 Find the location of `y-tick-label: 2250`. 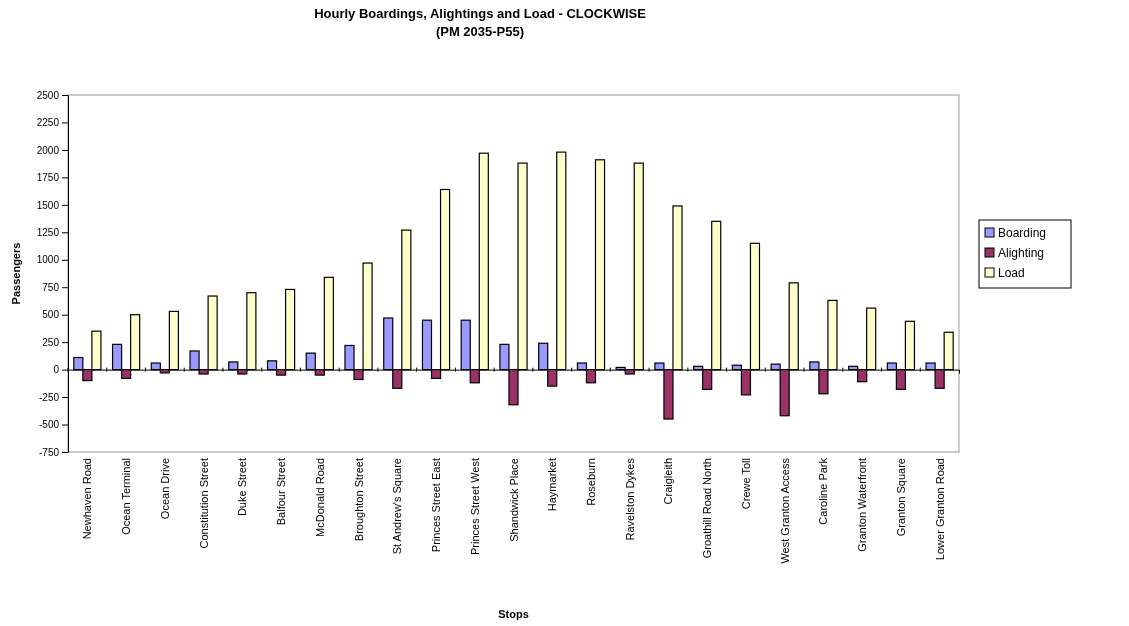

y-tick-label: 2250 is located at coordinates (48, 123).